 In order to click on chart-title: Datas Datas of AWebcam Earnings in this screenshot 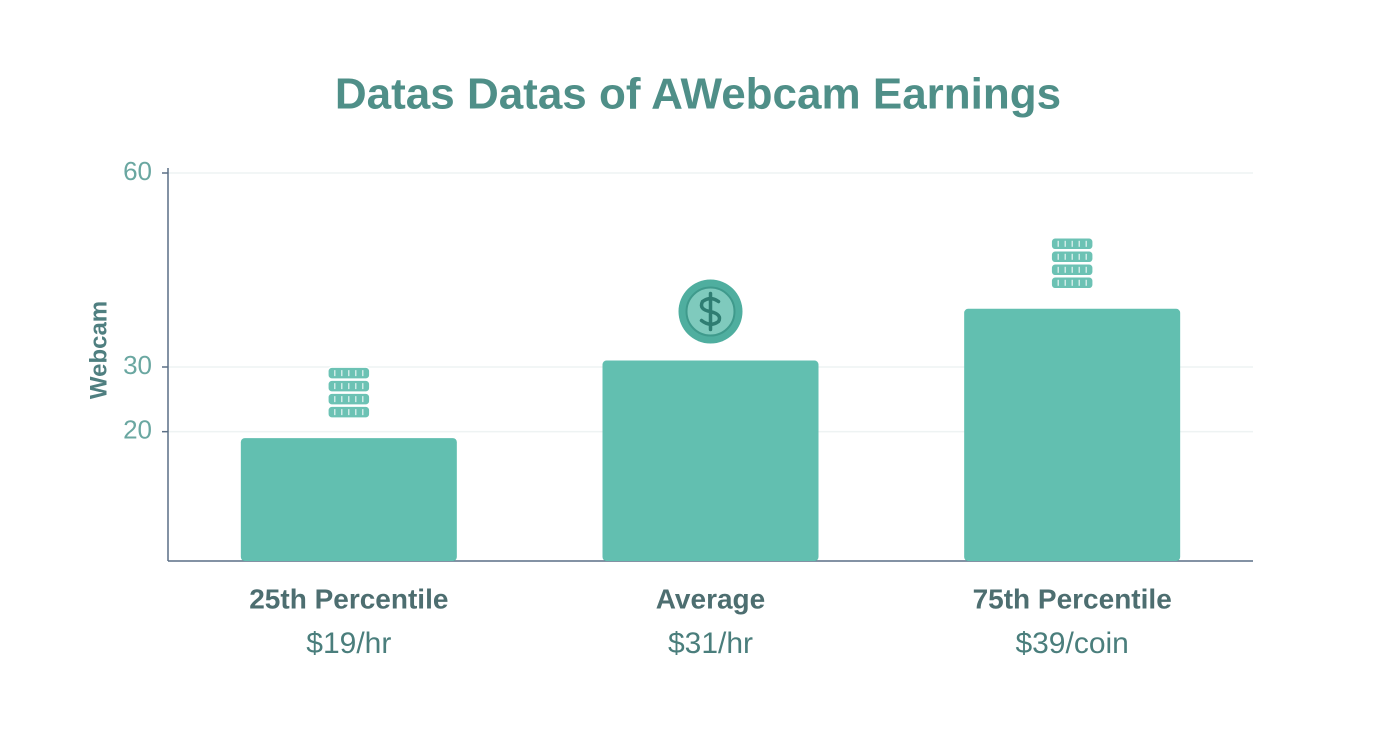, I will do `click(698, 94)`.